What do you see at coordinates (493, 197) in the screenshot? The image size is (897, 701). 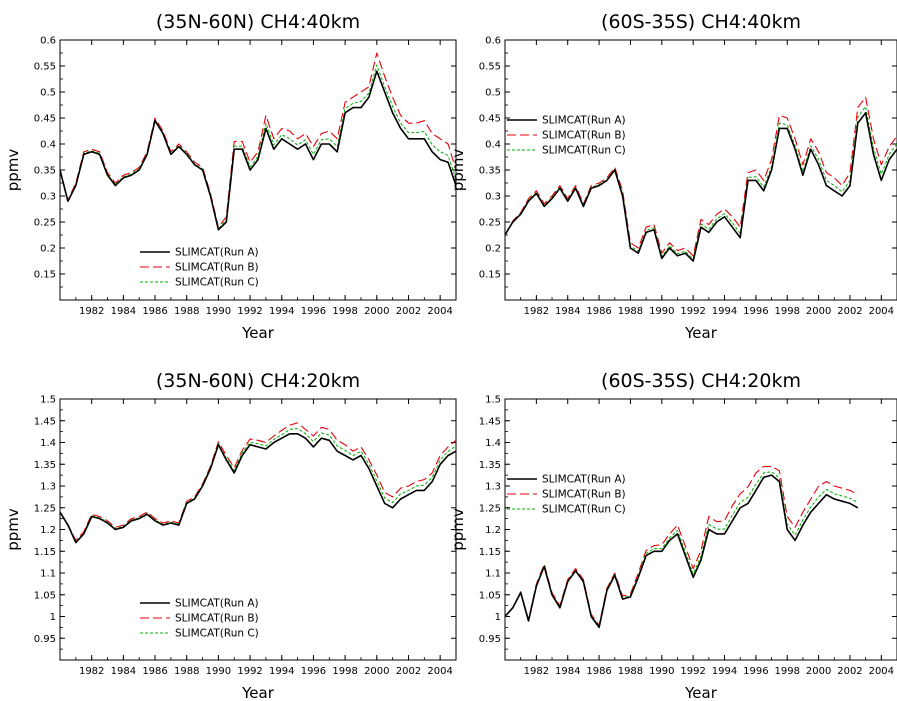 I see `y-tick-label: 0.3` at bounding box center [493, 197].